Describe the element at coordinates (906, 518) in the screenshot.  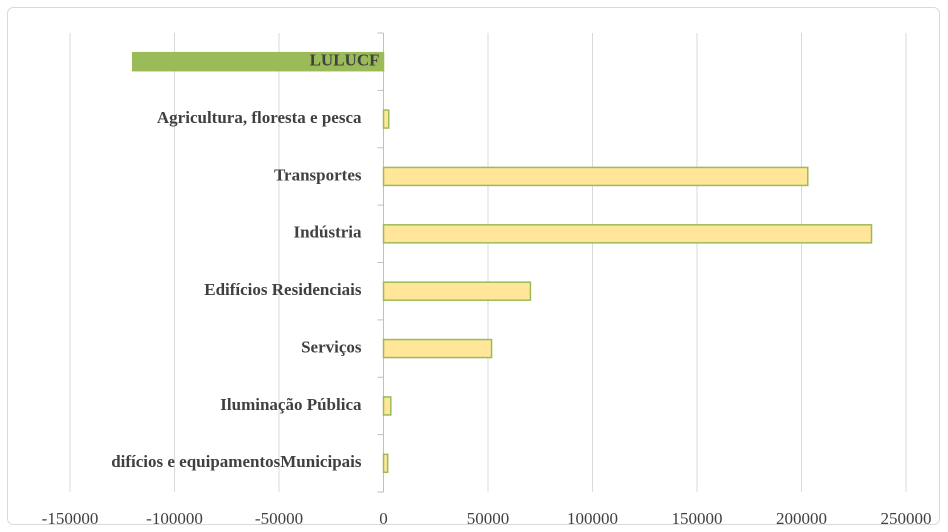
I see `x-tick-label: 250000` at that location.